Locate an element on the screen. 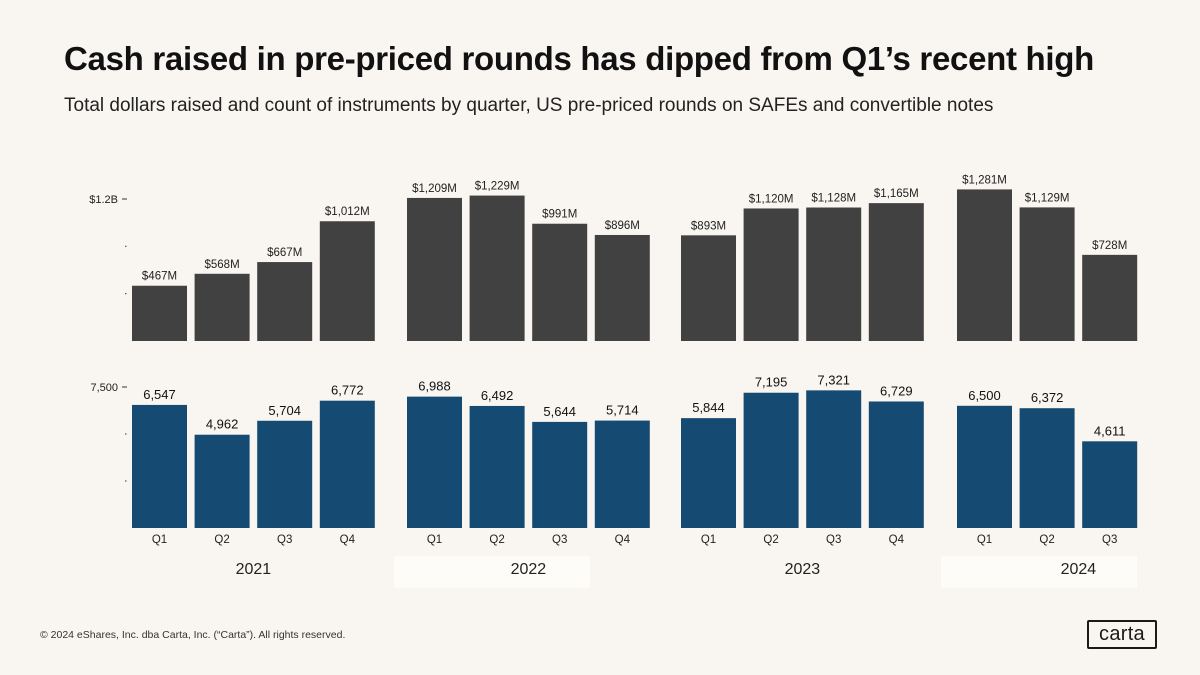 The image size is (1200, 675). count-data-label-2021-Q3: 5,704 is located at coordinates (284, 410).